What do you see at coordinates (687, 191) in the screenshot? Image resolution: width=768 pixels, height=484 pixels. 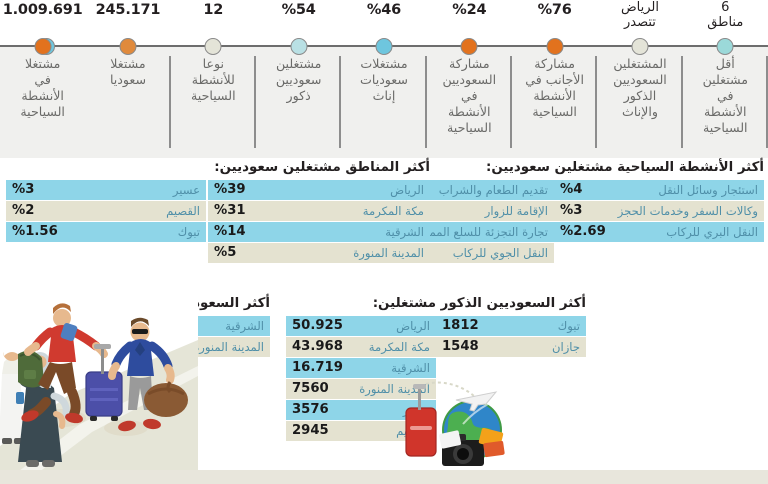 I see `row-label: استئجار وسائل النقل` at bounding box center [687, 191].